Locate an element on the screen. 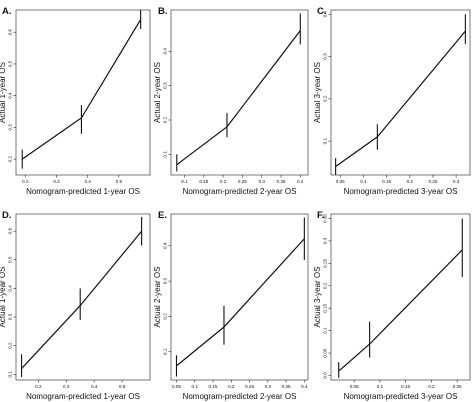 The width and height of the screenshot is (474, 402). panel-letter: C. is located at coordinates (322, 11).